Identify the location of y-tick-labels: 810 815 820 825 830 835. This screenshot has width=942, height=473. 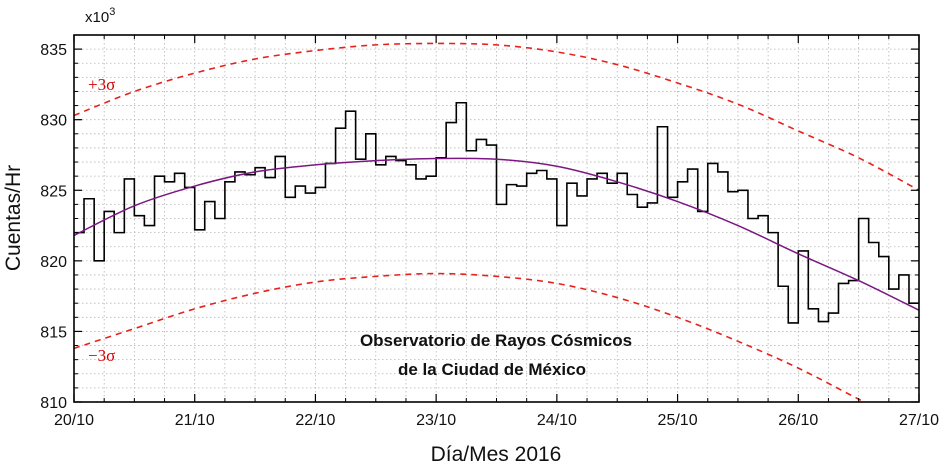
(53, 227).